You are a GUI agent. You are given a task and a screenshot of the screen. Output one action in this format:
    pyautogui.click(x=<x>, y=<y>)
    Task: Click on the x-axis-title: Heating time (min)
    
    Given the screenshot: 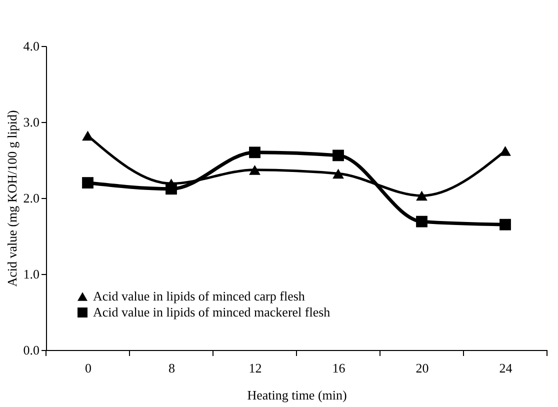 What is the action you would take?
    pyautogui.click(x=297, y=395)
    